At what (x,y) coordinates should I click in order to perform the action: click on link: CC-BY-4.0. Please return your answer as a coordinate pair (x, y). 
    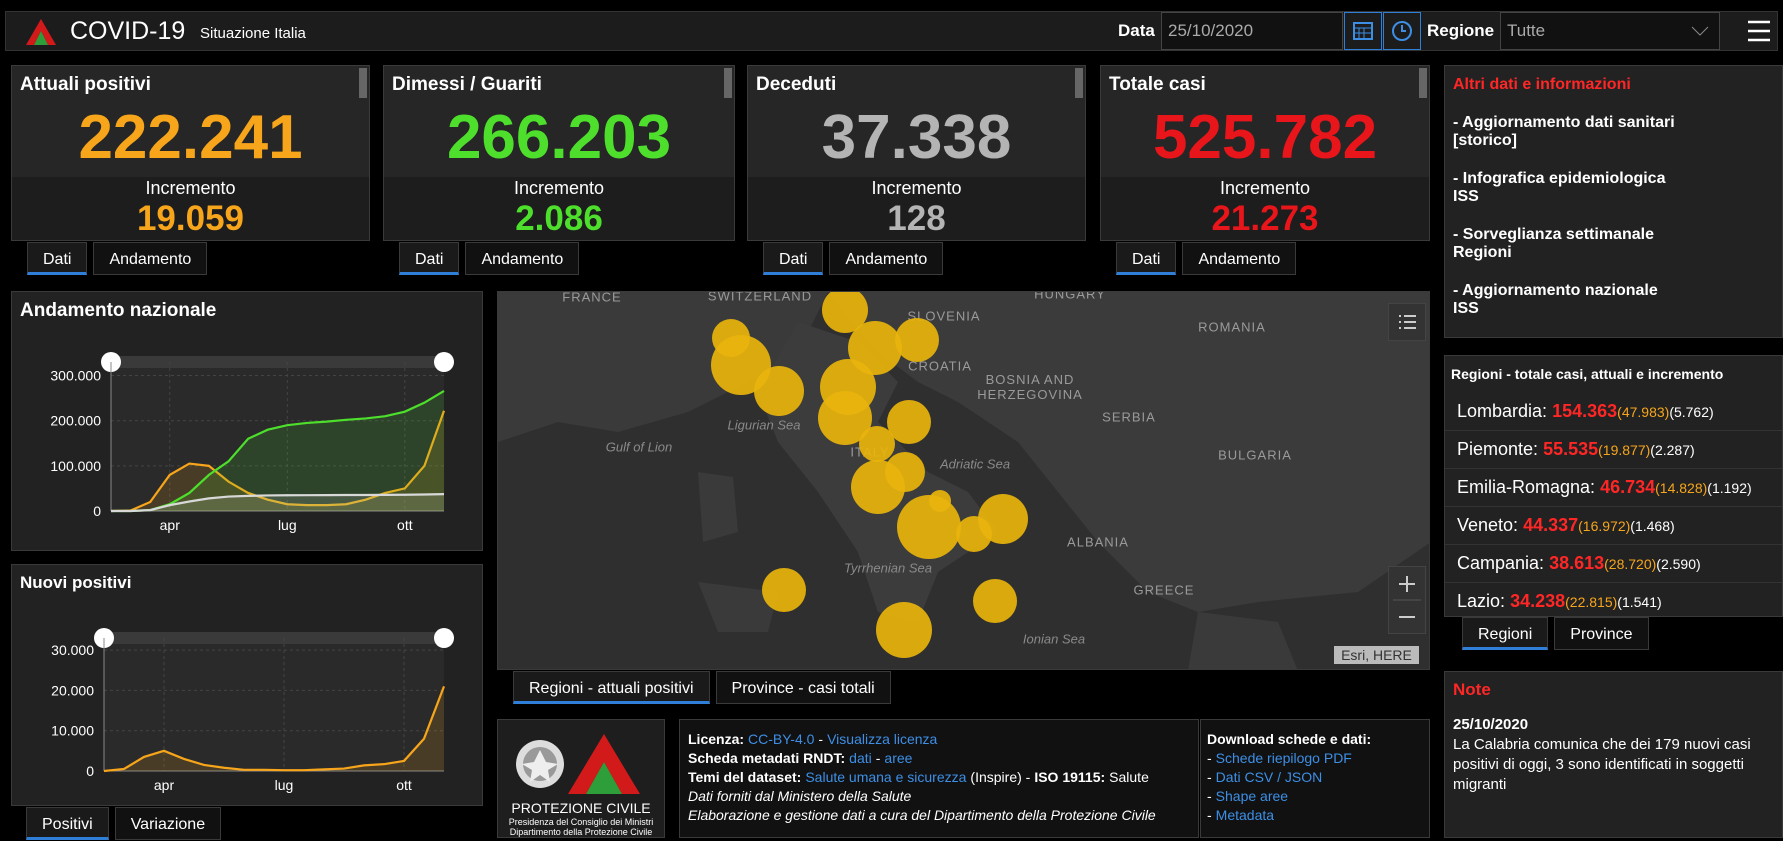
    Looking at the image, I should click on (781, 739).